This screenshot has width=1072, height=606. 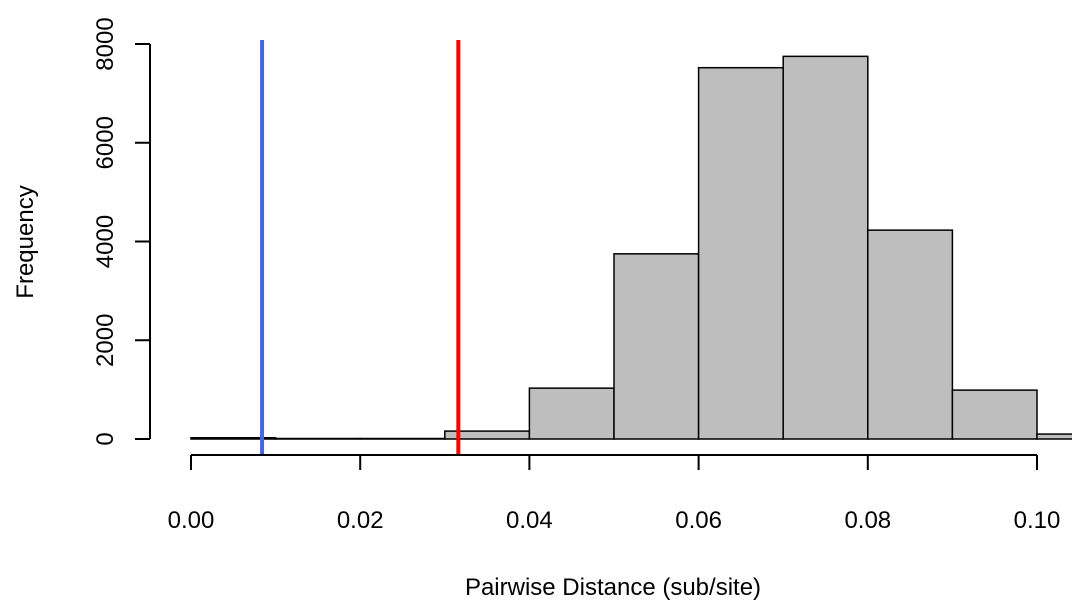 What do you see at coordinates (105, 43) in the screenshot?
I see `y-tick-label: 8000` at bounding box center [105, 43].